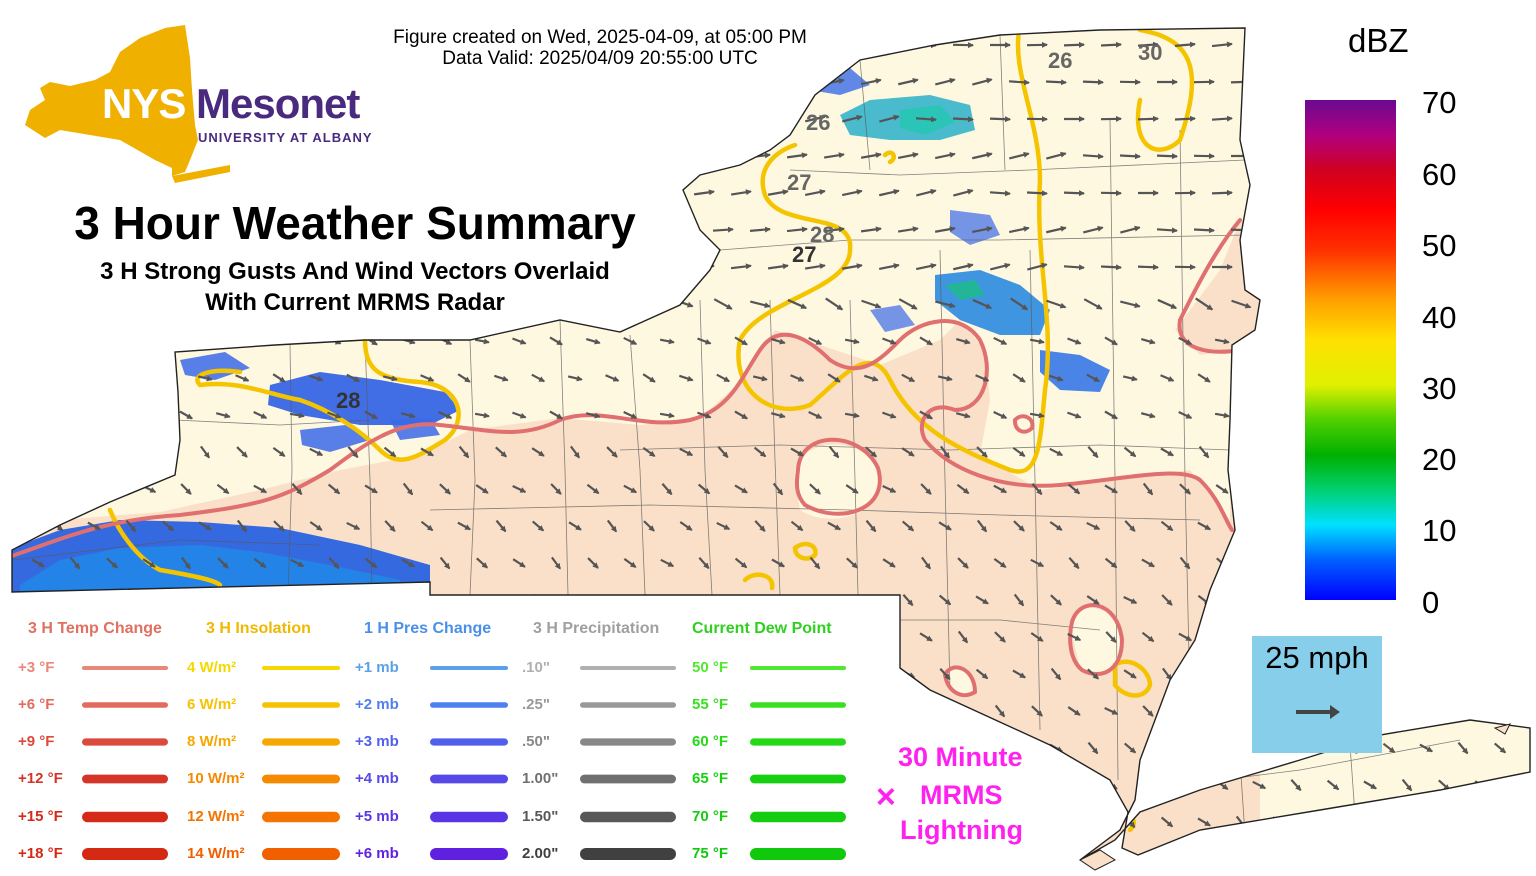  I want to click on legend-header: 3 H Insolation, so click(258, 628).